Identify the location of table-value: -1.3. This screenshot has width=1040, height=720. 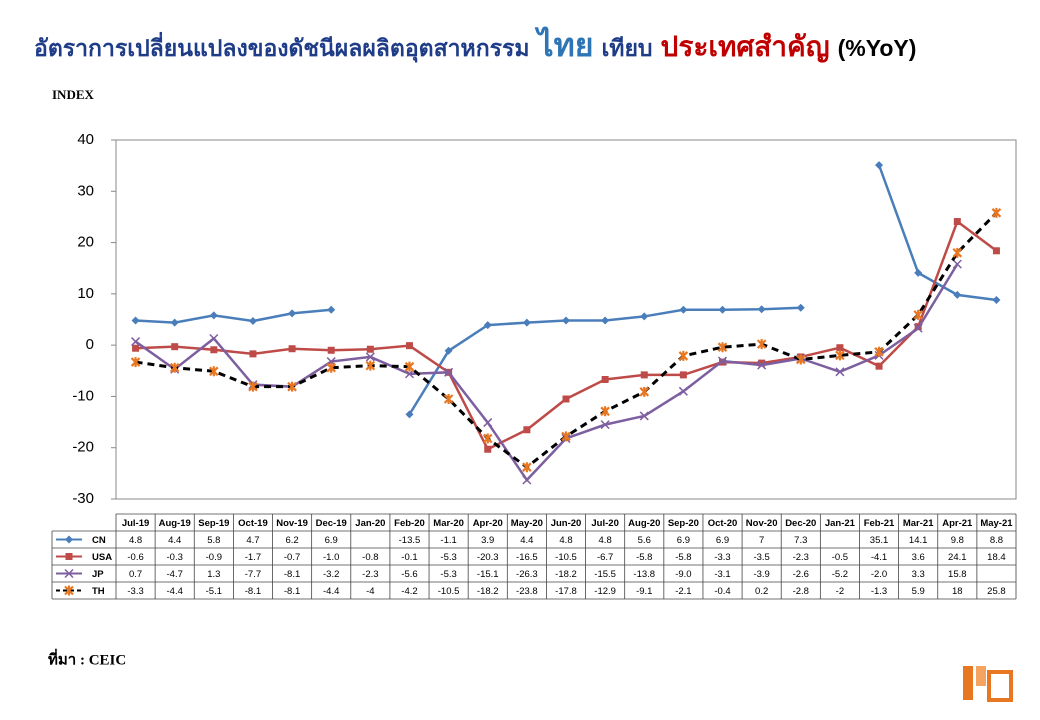
(879, 591).